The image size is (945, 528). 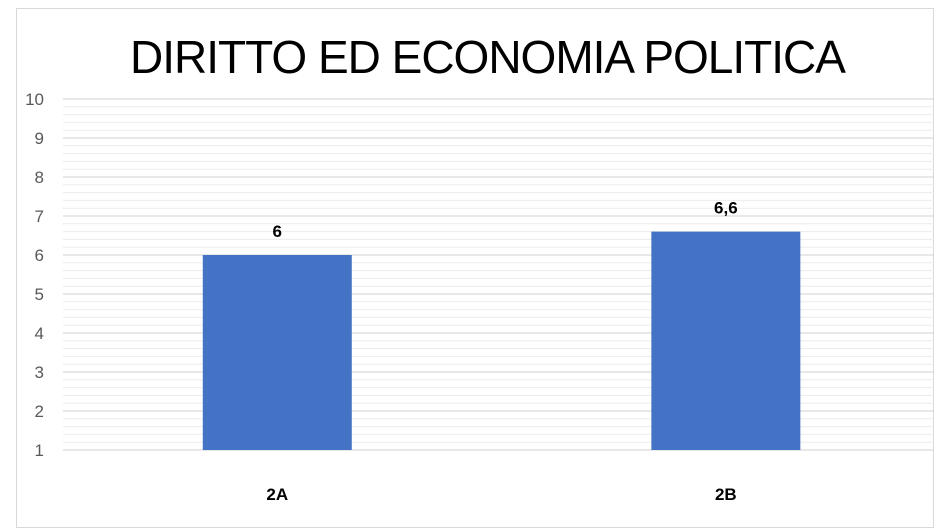 What do you see at coordinates (39, 294) in the screenshot?
I see `y-tick-label: 5` at bounding box center [39, 294].